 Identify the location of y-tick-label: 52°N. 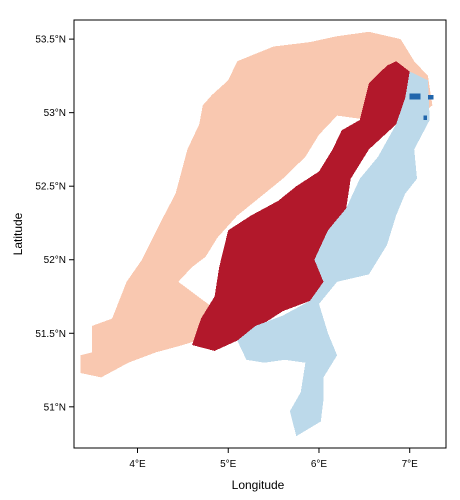
(55, 260).